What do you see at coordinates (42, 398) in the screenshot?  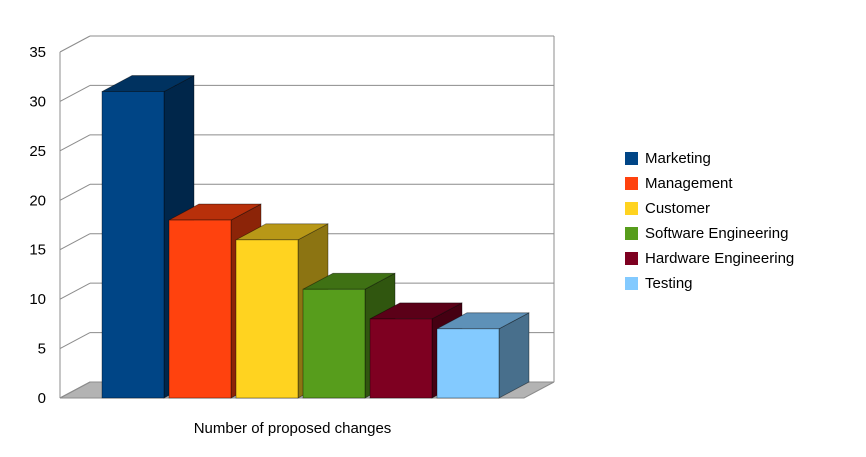 I see `y-tick-label: 0` at bounding box center [42, 398].